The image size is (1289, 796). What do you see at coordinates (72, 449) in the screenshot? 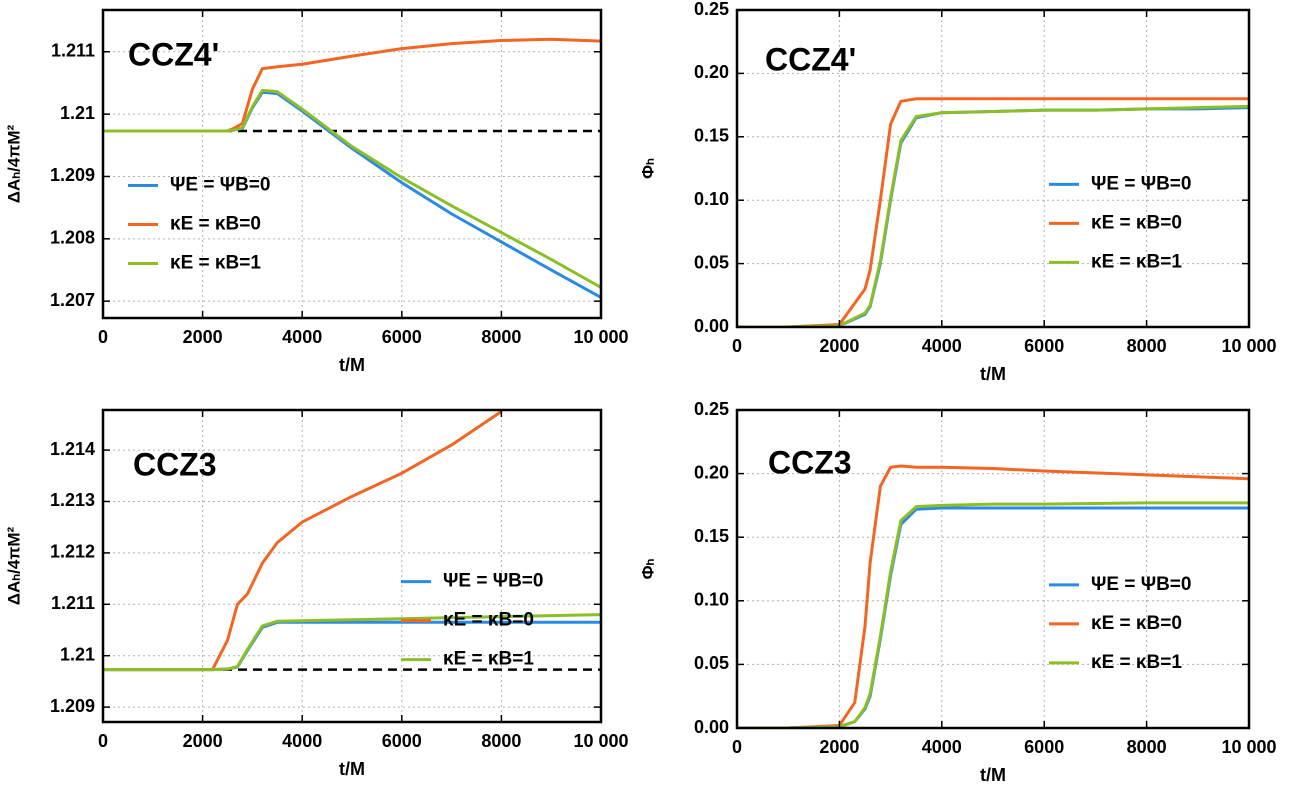
I see `y-tick-label: 1.214` at bounding box center [72, 449].